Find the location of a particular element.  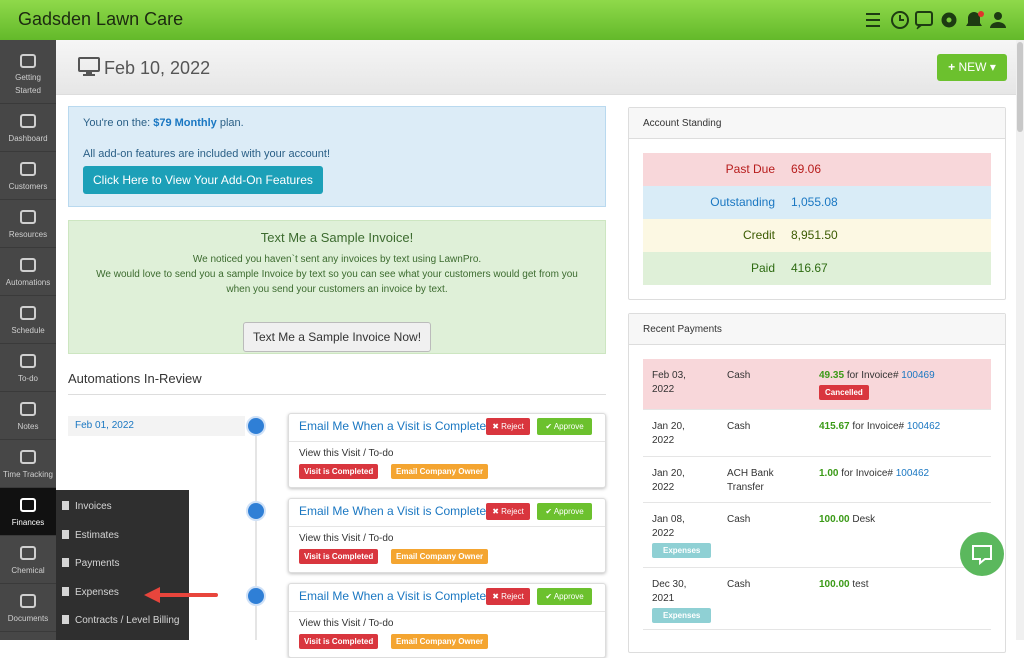

payment-amount: 49.35 for Invoice# 100469 is located at coordinates (877, 376).